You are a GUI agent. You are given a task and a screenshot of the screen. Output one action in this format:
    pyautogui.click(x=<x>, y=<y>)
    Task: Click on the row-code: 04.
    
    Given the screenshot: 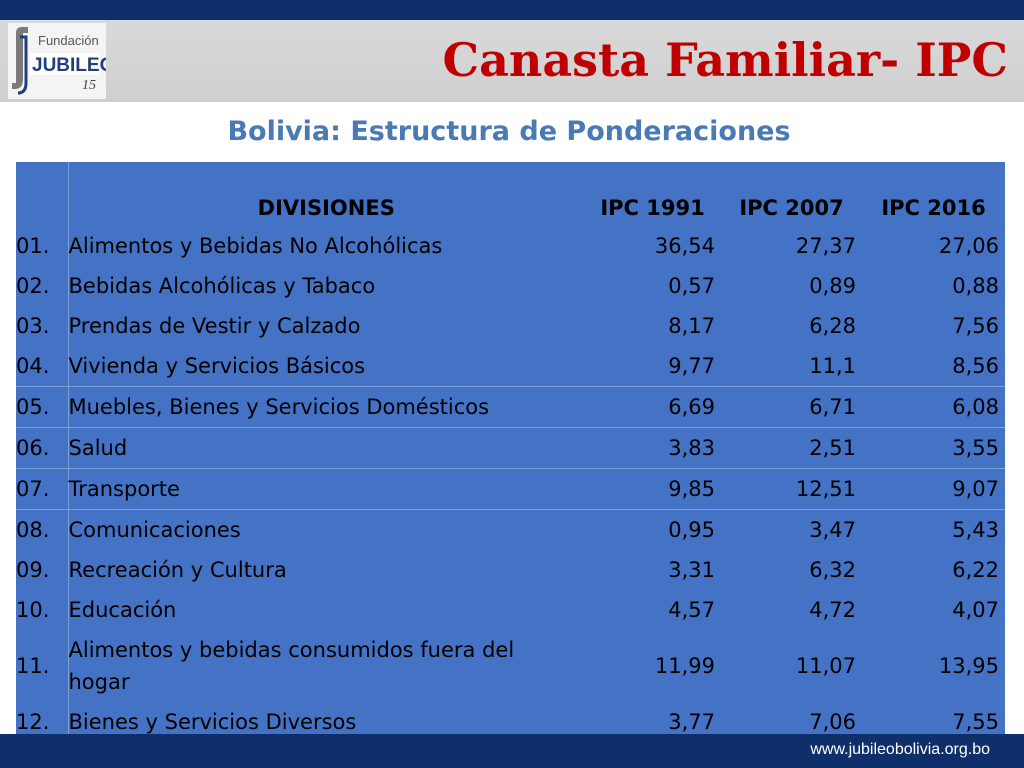 What is the action you would take?
    pyautogui.click(x=42, y=366)
    